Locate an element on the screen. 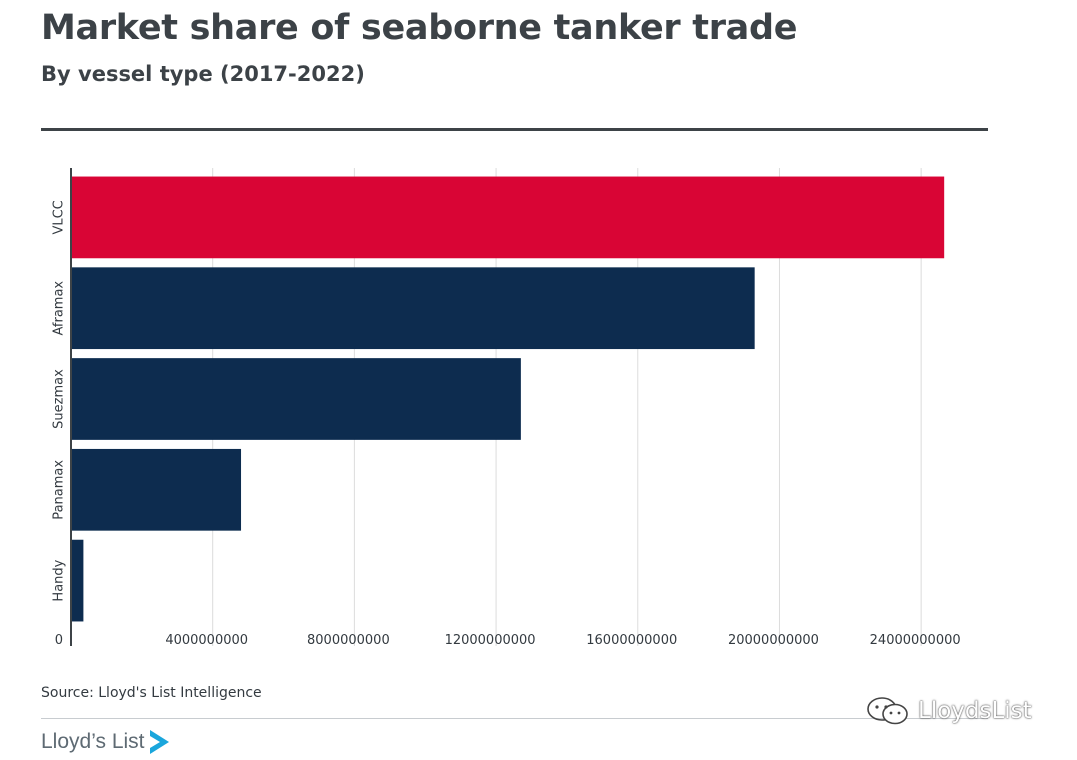 This screenshot has height=760, width=1077. wechat-icon is located at coordinates (887, 711).